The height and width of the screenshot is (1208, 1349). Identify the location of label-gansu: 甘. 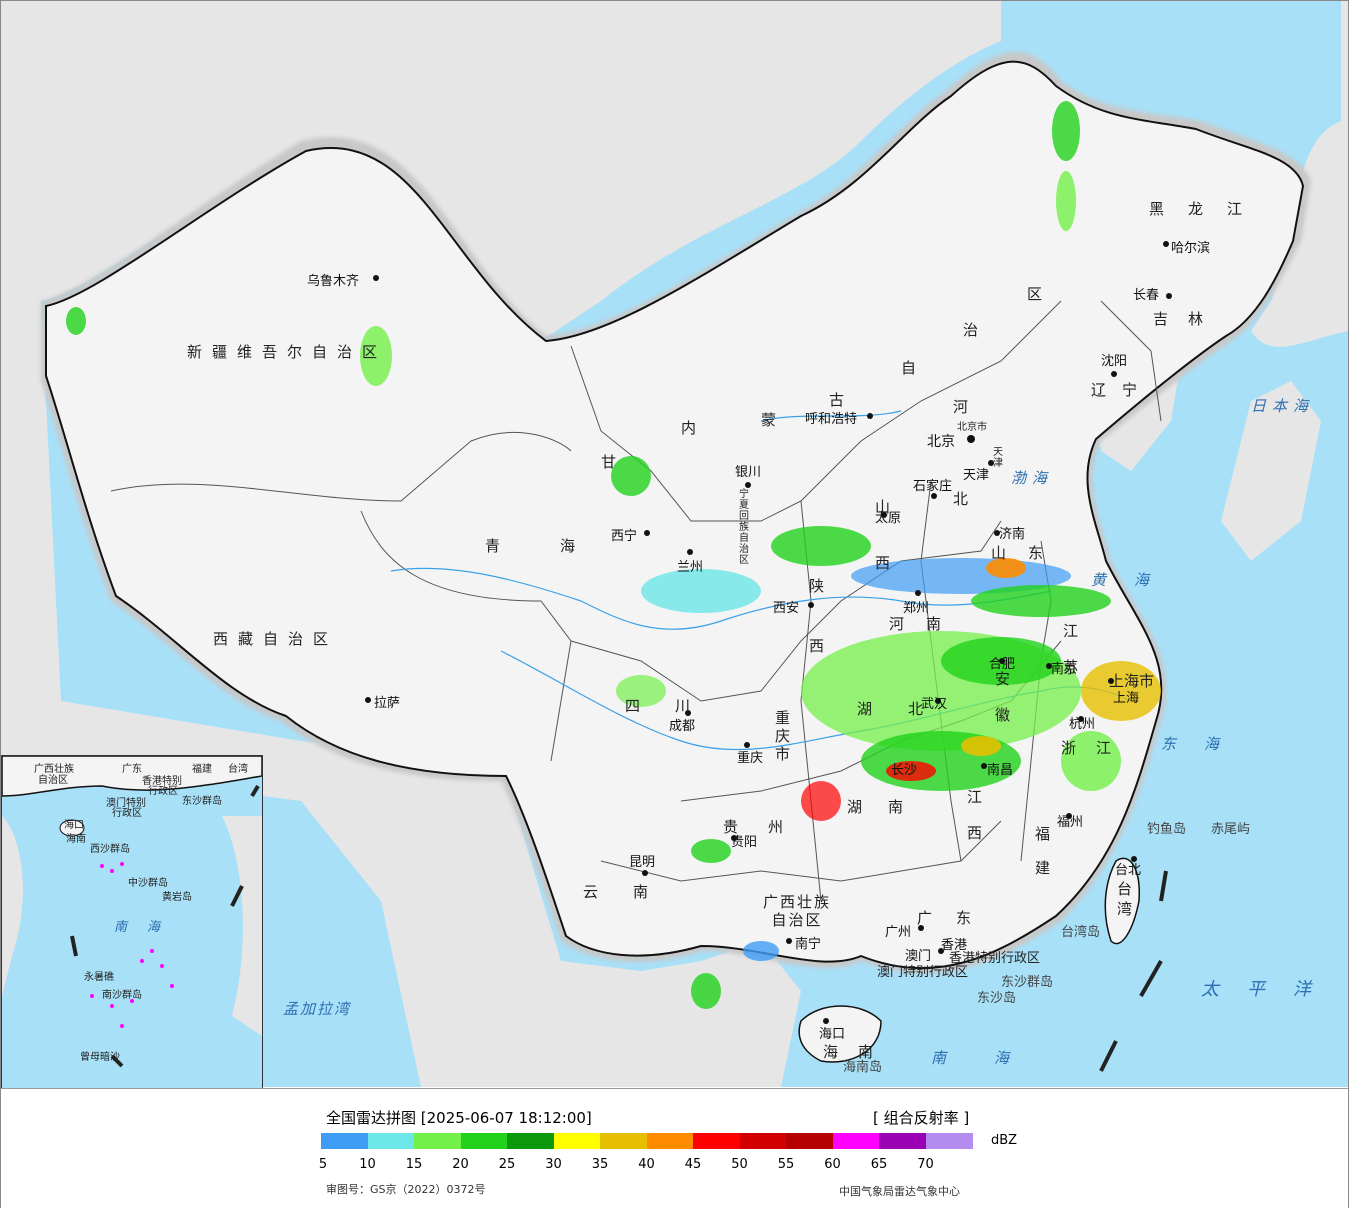
(614, 462).